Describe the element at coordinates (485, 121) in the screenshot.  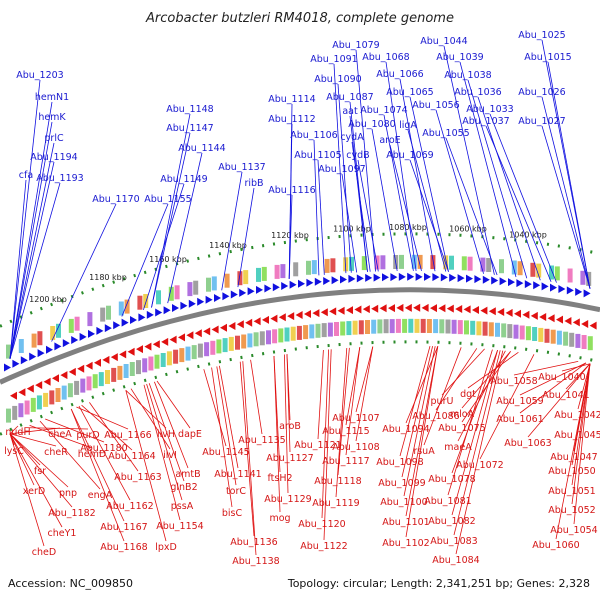
I see `forward-gene-label: Abu_1037` at that location.